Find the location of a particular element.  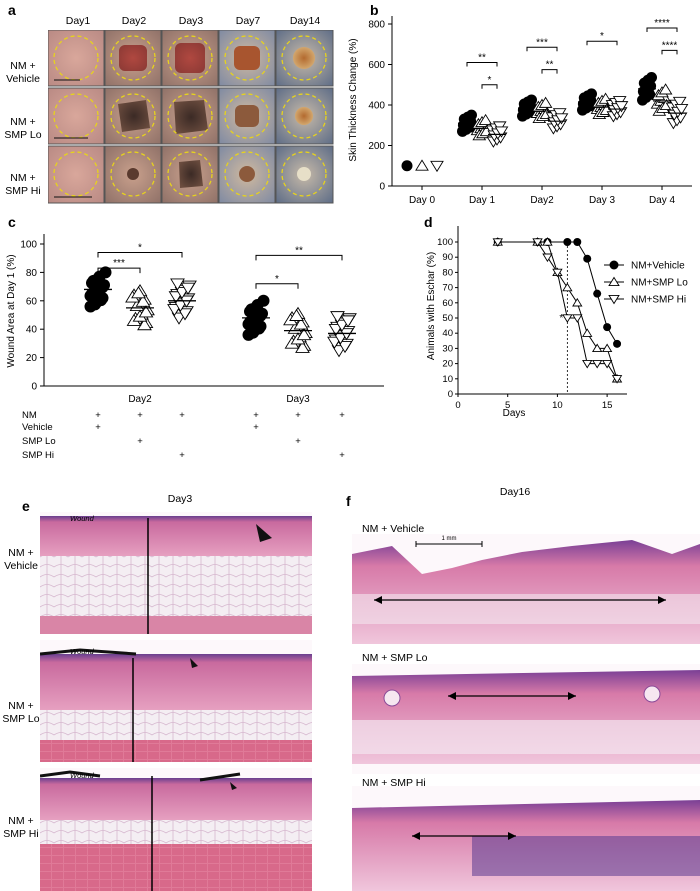

x-tick-label: Day 1 is located at coordinates (482, 200).